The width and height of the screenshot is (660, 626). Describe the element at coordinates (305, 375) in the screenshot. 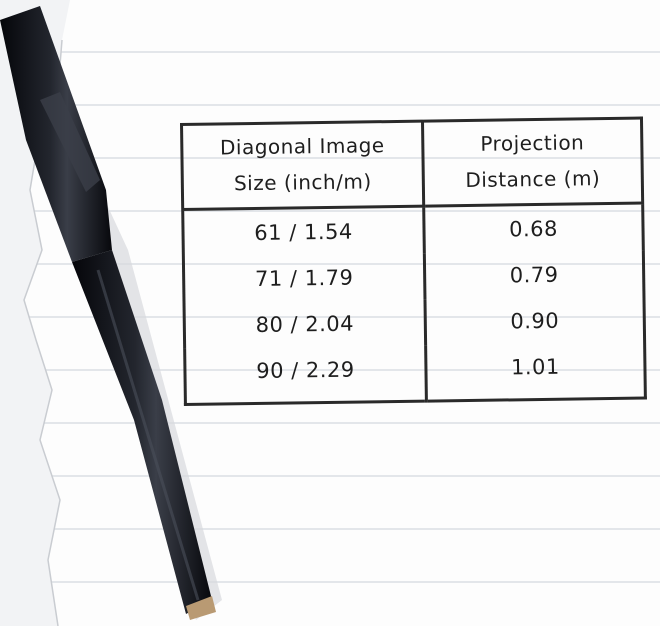

I see `table-cell-size: 90 / 2.29` at that location.